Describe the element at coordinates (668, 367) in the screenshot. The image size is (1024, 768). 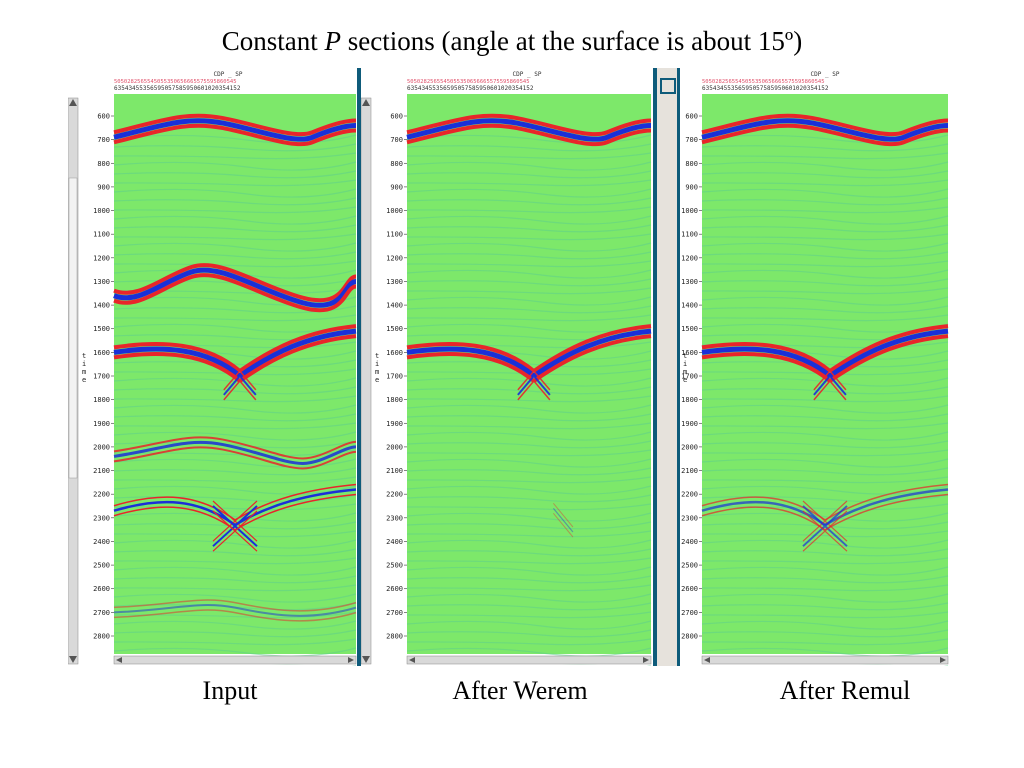
I see `window-scrollbar` at that location.